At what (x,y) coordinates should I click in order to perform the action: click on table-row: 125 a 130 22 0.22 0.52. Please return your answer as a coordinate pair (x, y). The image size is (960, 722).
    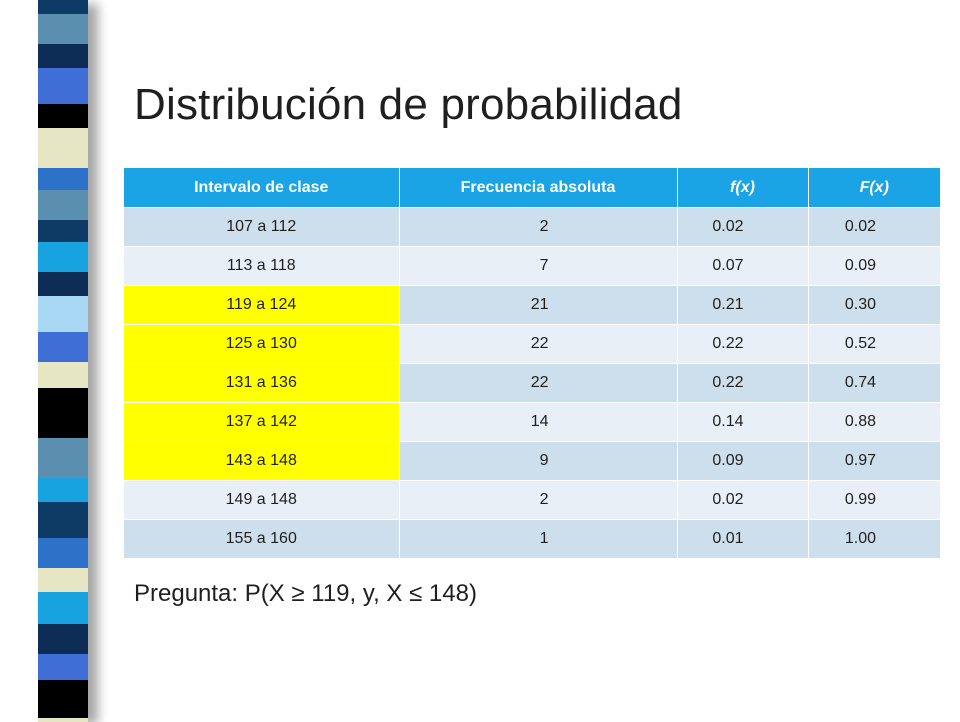
    Looking at the image, I should click on (532, 344).